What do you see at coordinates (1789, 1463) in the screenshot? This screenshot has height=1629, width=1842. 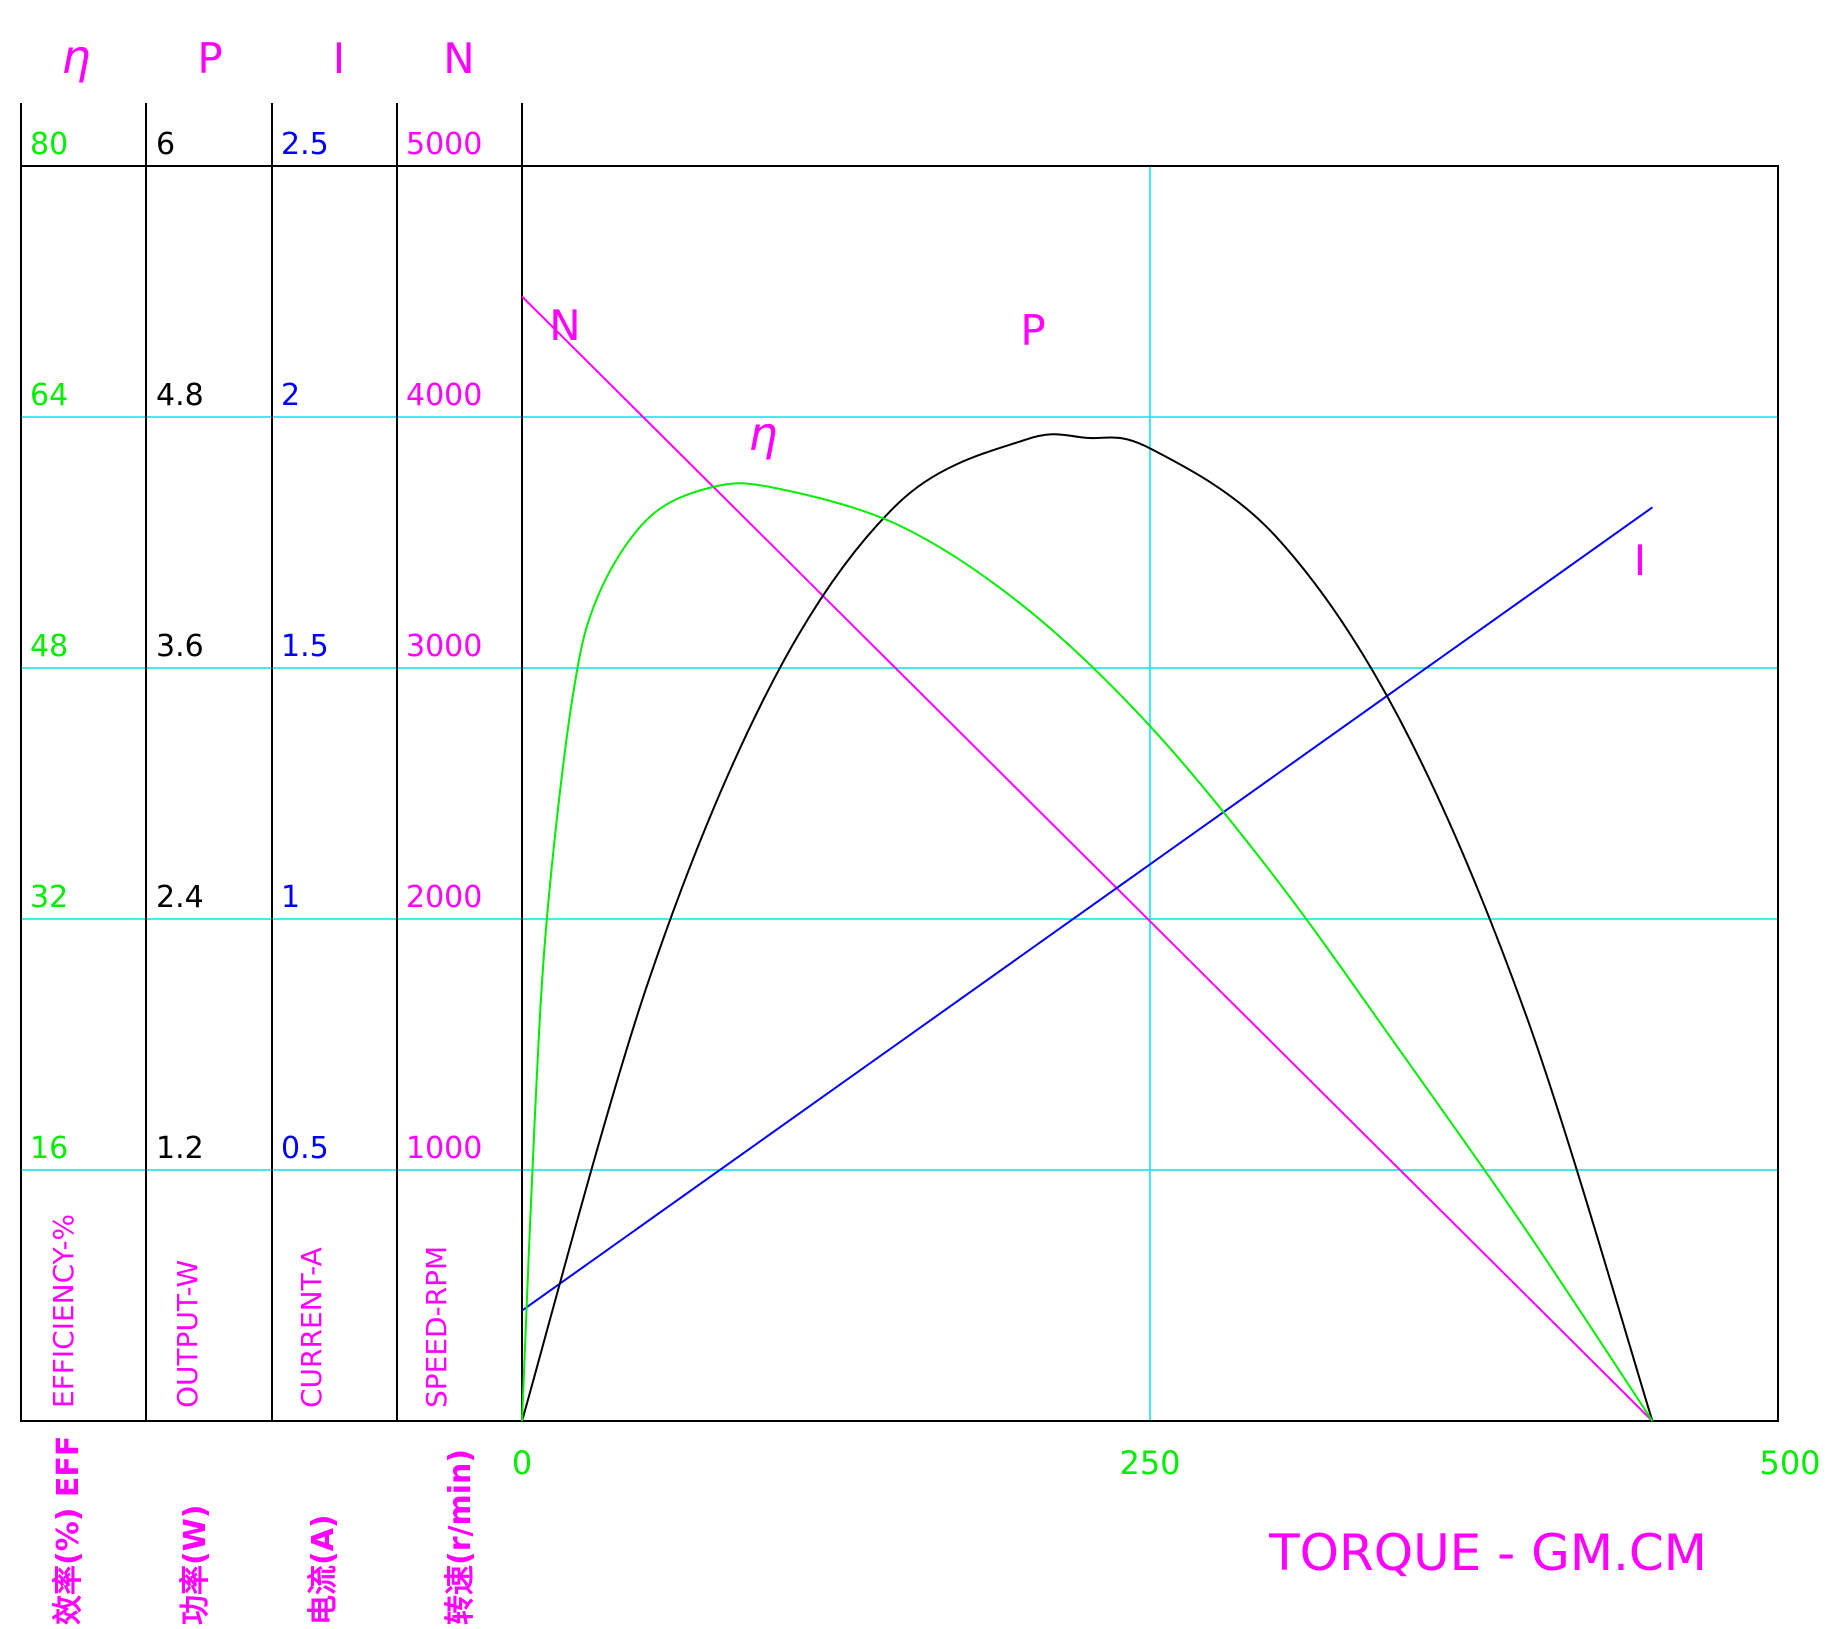 I see `torque-tick-label: 500` at bounding box center [1789, 1463].